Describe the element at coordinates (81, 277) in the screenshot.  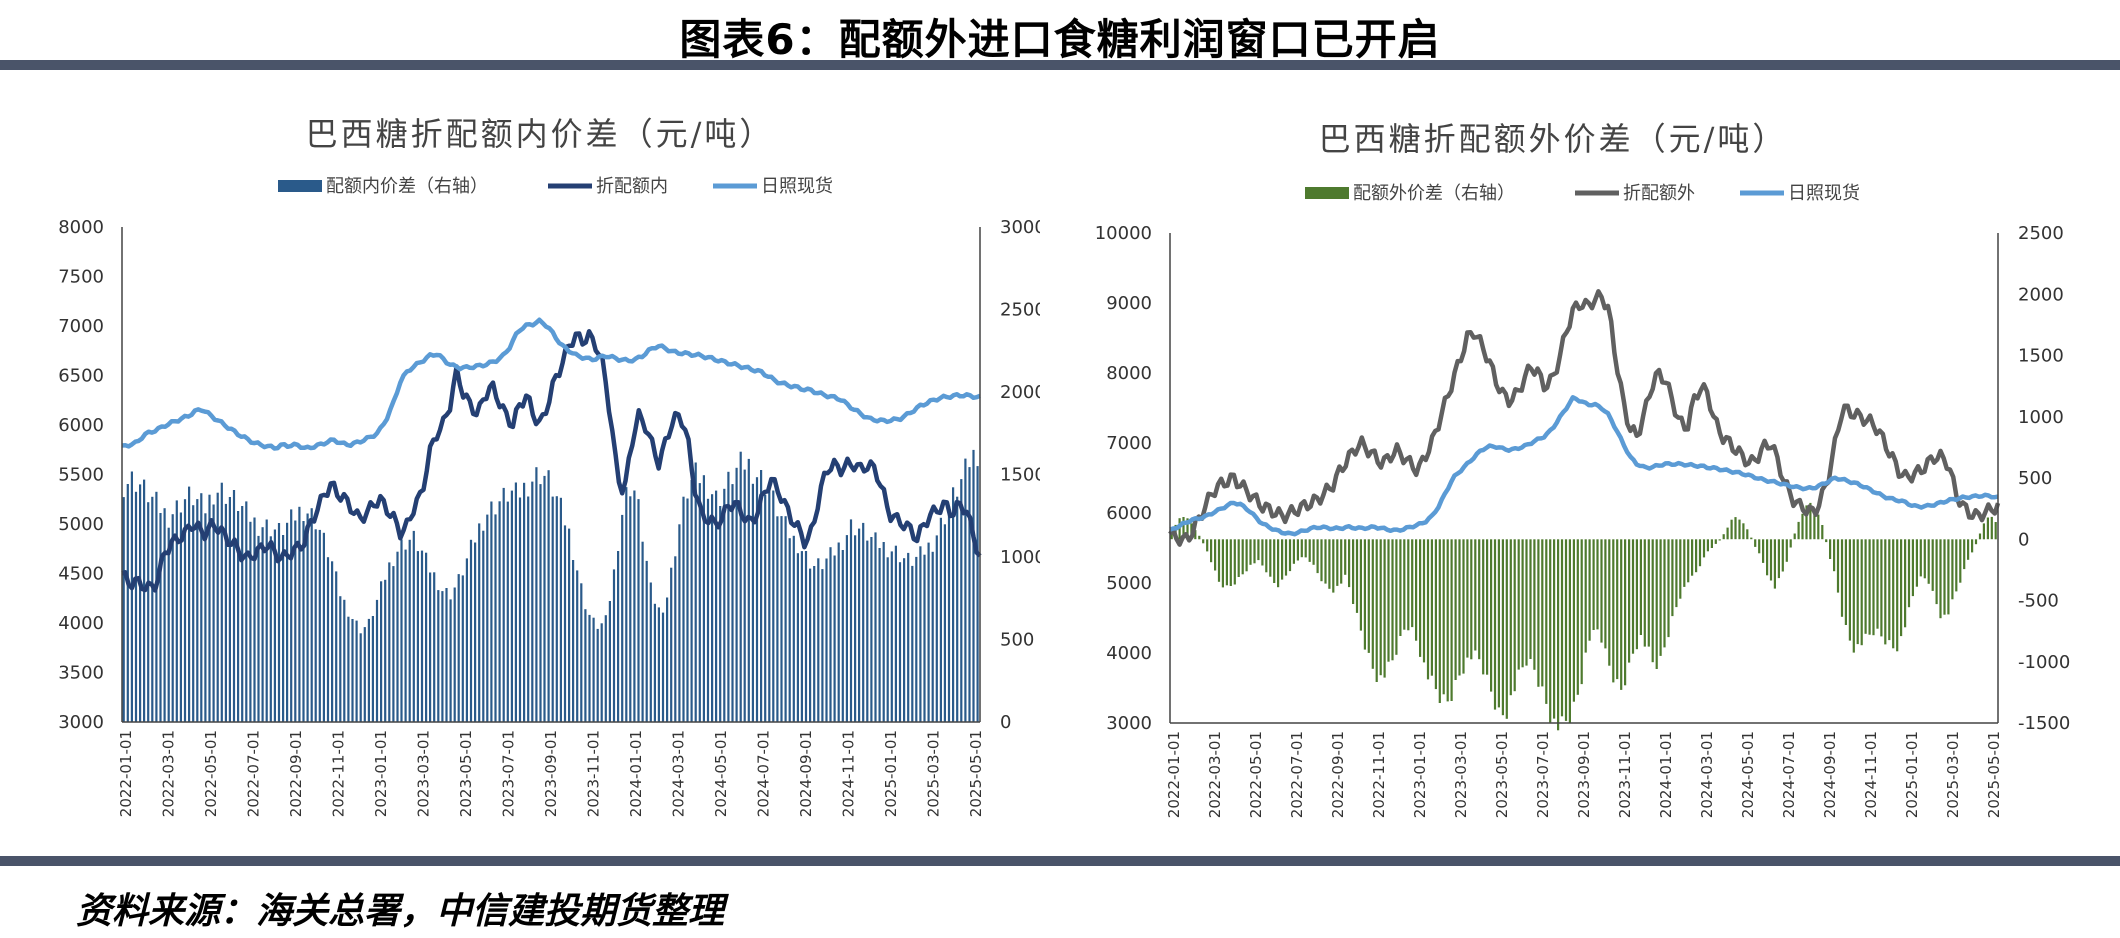
I see `y-left-tick-label: 7500` at that location.